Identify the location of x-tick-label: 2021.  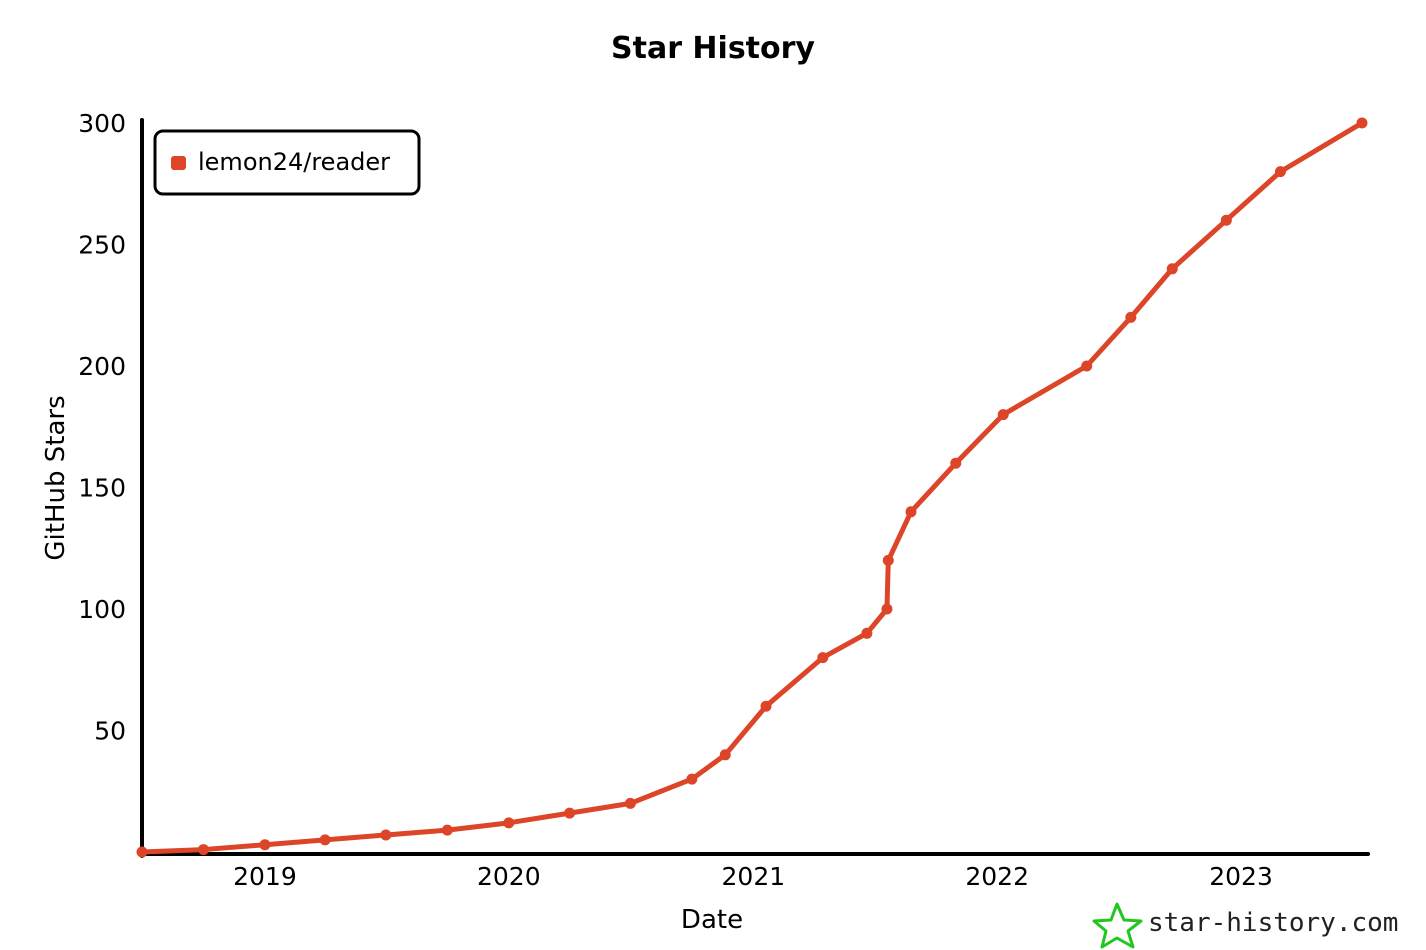
(754, 876).